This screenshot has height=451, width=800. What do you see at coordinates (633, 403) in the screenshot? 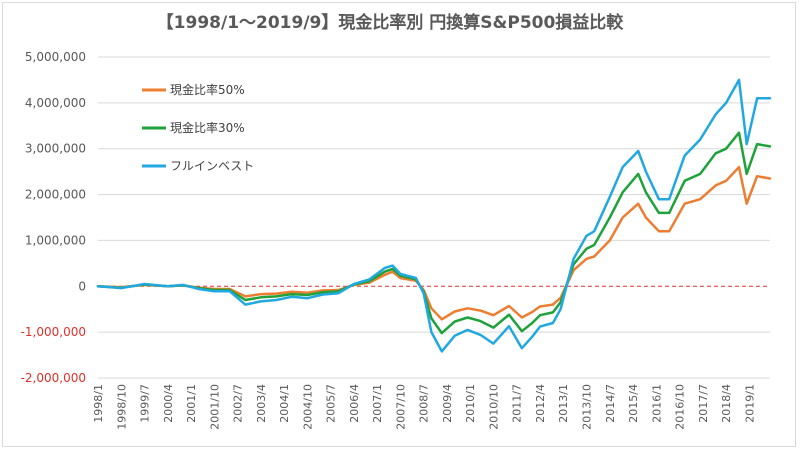
I see `x-tick-label: 2015/4` at bounding box center [633, 403].